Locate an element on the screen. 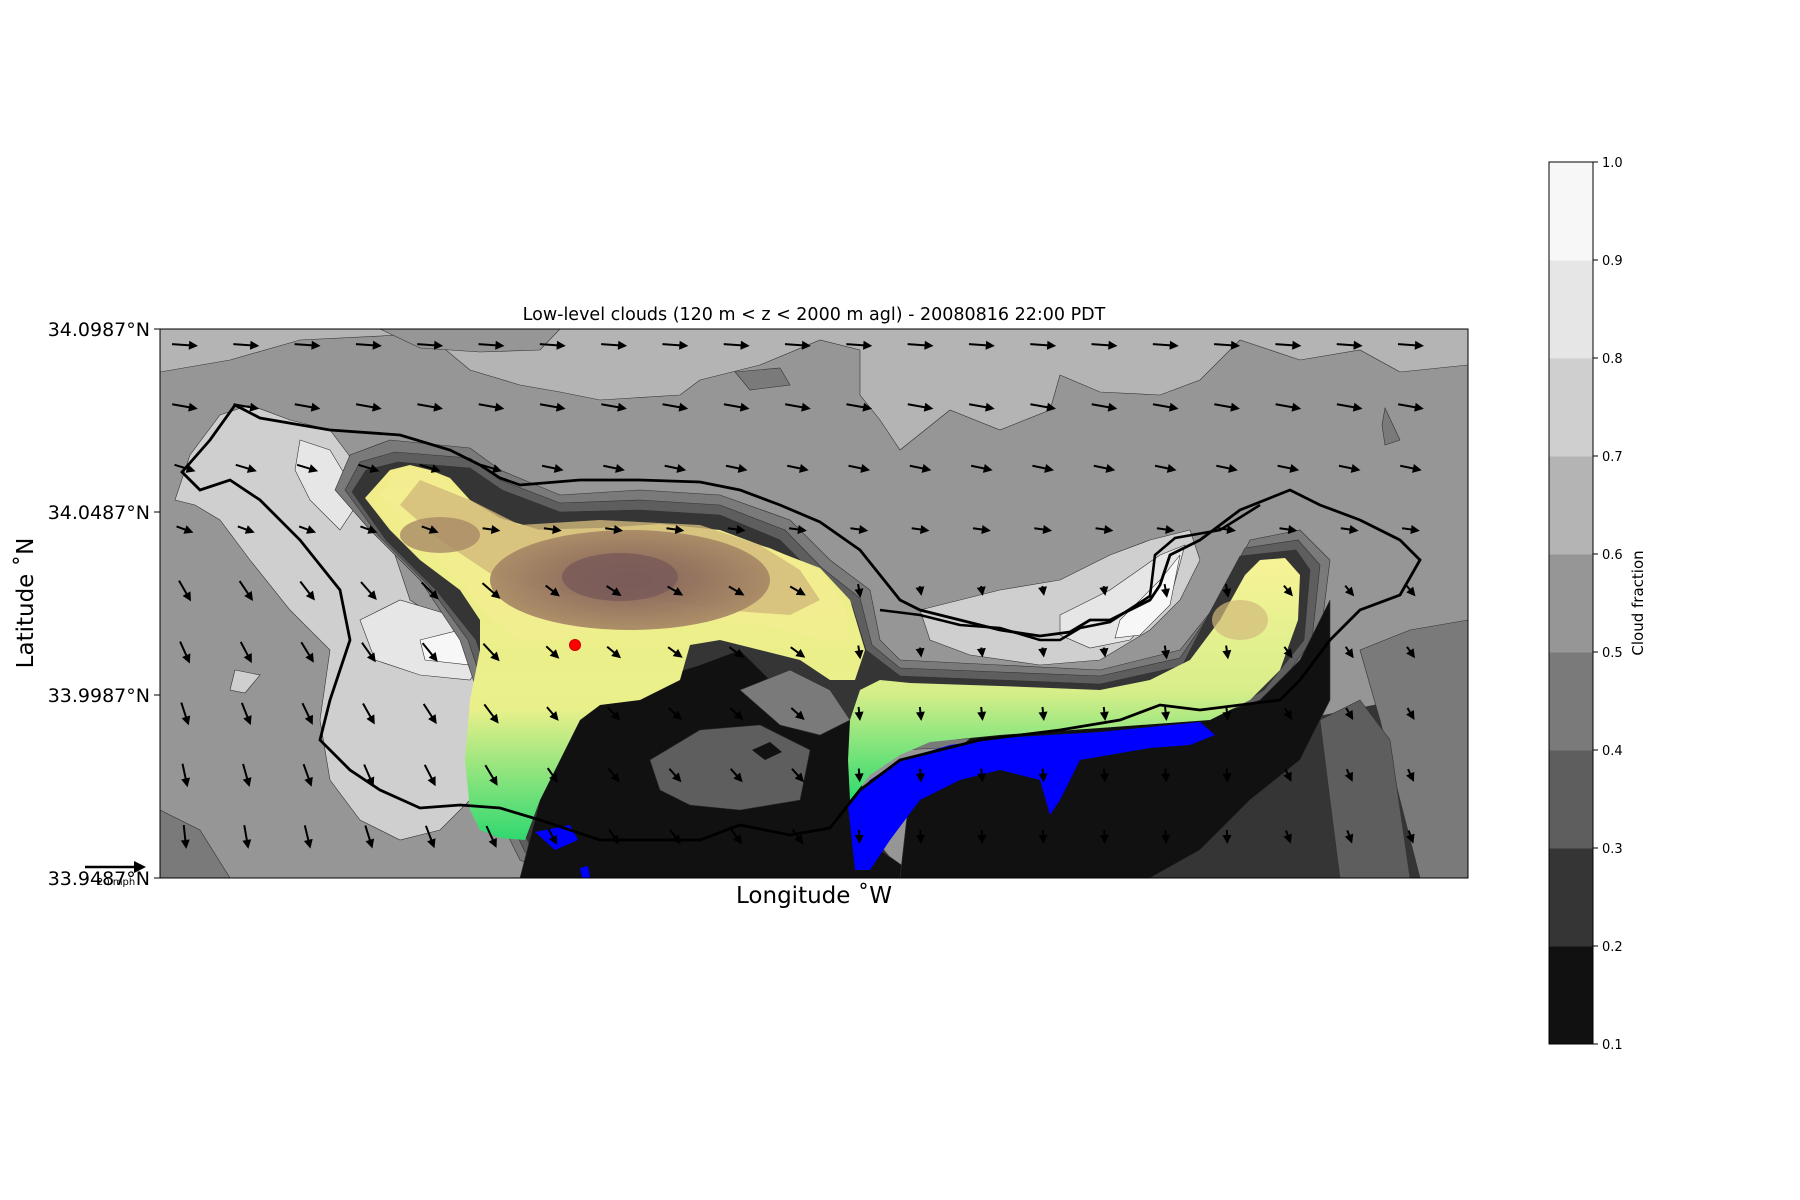 Image resolution: width=1800 pixels, height=1200 pixels. y-tick-label: 33.9487°N is located at coordinates (99, 879).